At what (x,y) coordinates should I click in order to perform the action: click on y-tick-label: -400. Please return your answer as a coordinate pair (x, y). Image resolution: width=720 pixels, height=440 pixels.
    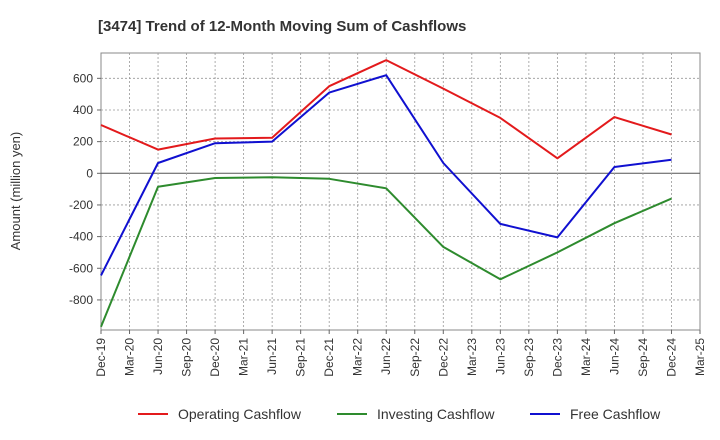
    Looking at the image, I should click on (81, 237).